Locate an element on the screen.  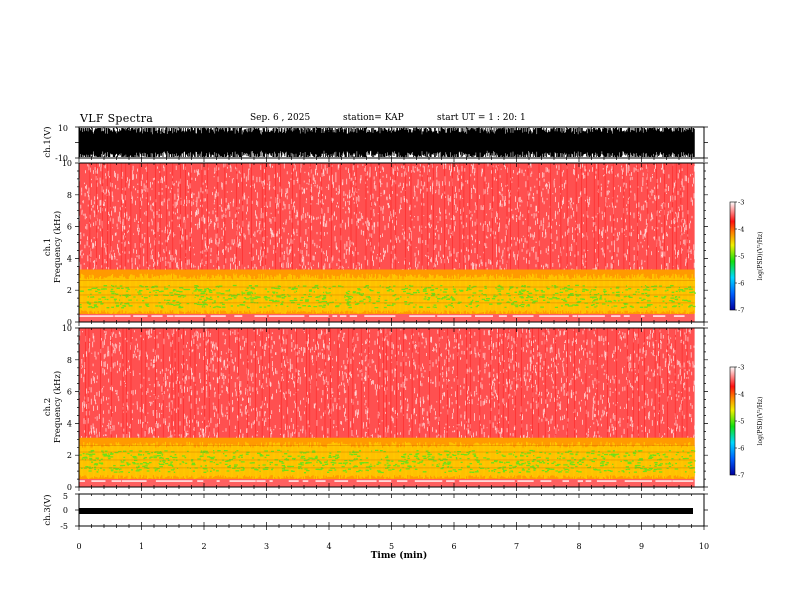
ch2-spectrogram-ytick-label: 10 is located at coordinates (67, 328).